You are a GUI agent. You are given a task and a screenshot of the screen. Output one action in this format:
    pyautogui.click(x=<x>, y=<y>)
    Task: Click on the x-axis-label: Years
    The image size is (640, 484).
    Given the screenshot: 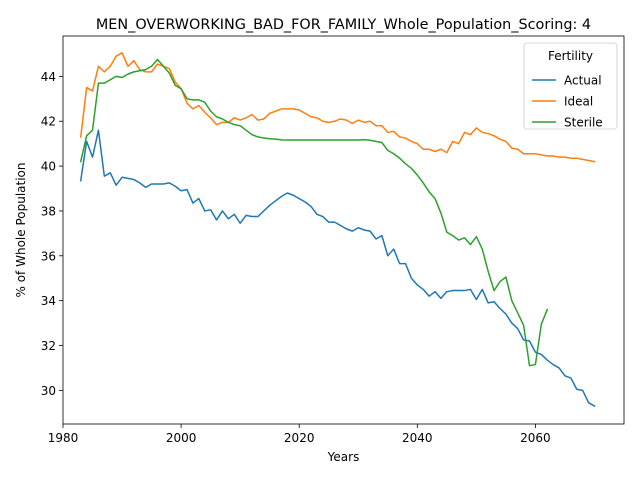 What is the action you would take?
    pyautogui.click(x=343, y=457)
    